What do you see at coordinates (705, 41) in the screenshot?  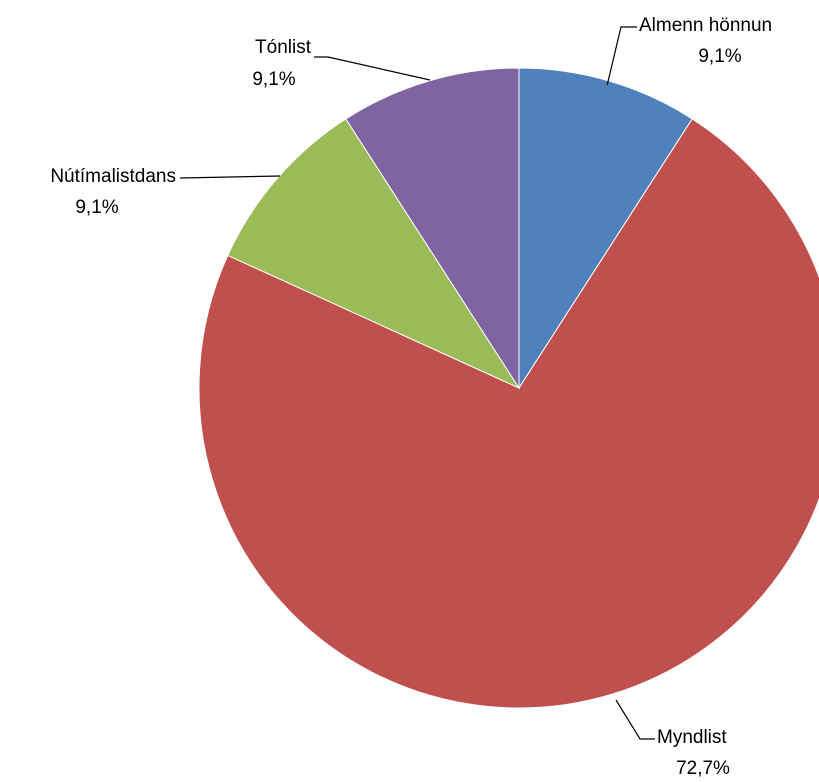 I see `data-label-almenn-honnun: Almenn hönnun 9,1%` at bounding box center [705, 41].